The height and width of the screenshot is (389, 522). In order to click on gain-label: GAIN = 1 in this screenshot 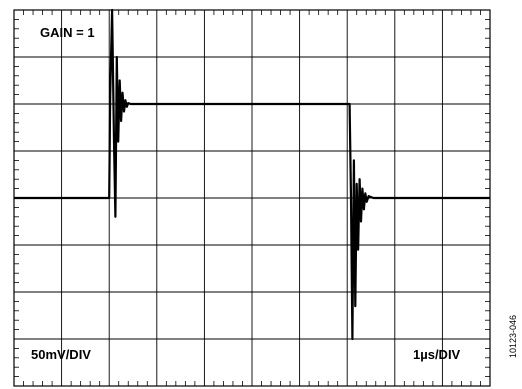, I will do `click(67, 32)`.